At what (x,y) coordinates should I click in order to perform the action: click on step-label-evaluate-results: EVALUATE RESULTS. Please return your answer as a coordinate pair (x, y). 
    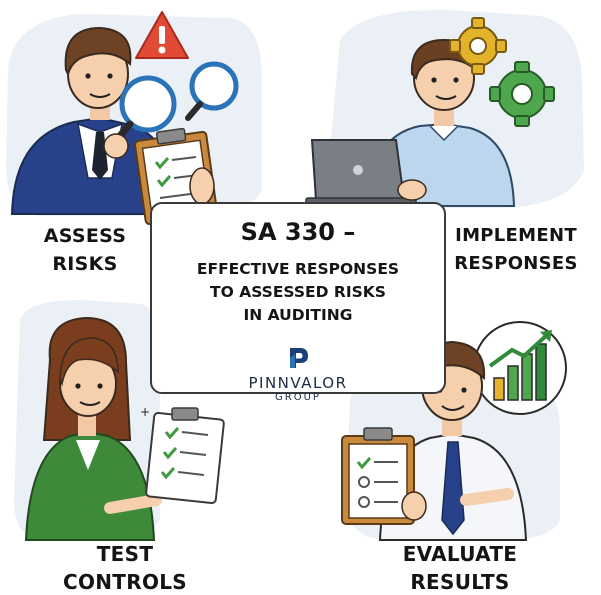
    Looking at the image, I should click on (460, 567).